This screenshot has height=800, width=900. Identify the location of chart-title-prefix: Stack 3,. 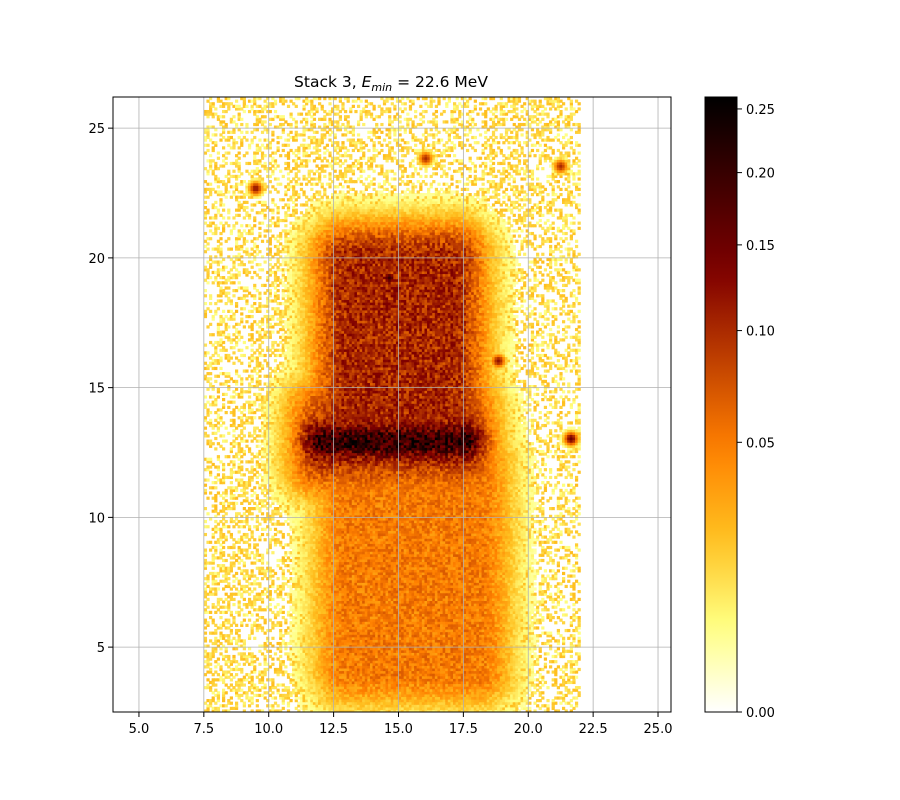
(328, 82).